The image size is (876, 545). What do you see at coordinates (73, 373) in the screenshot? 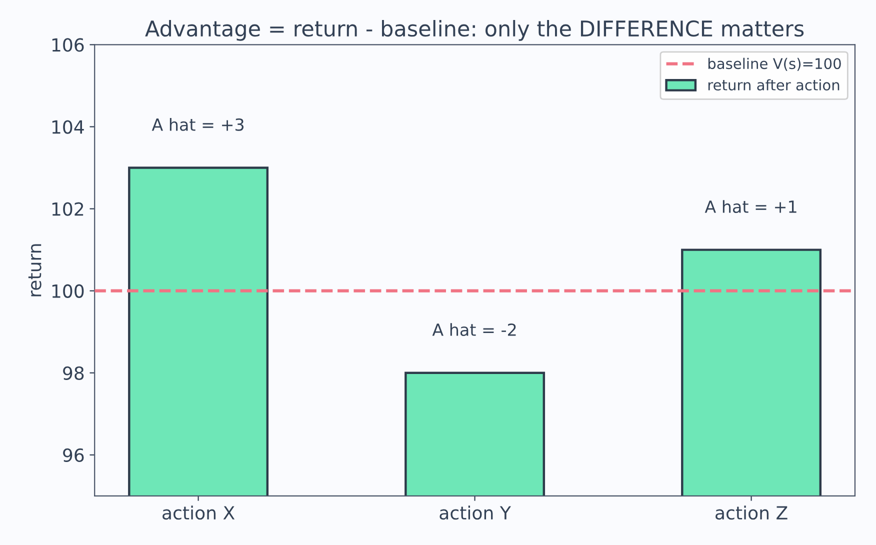
I see `y-tick-label: 98` at bounding box center [73, 373].